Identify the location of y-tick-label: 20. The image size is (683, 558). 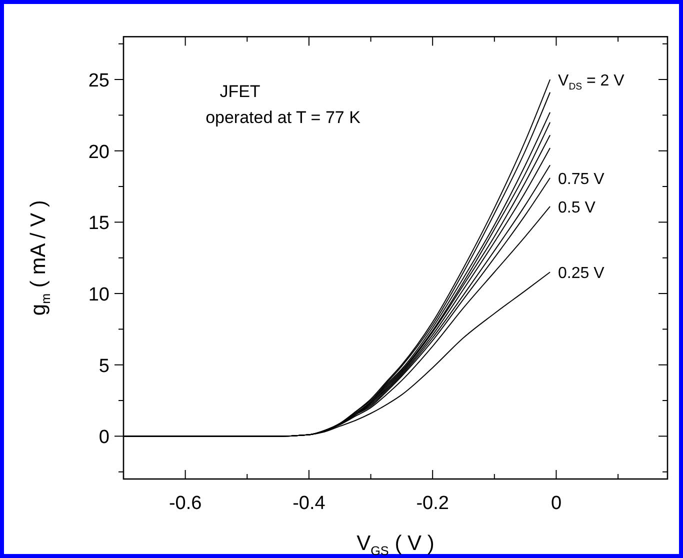
(99, 152).